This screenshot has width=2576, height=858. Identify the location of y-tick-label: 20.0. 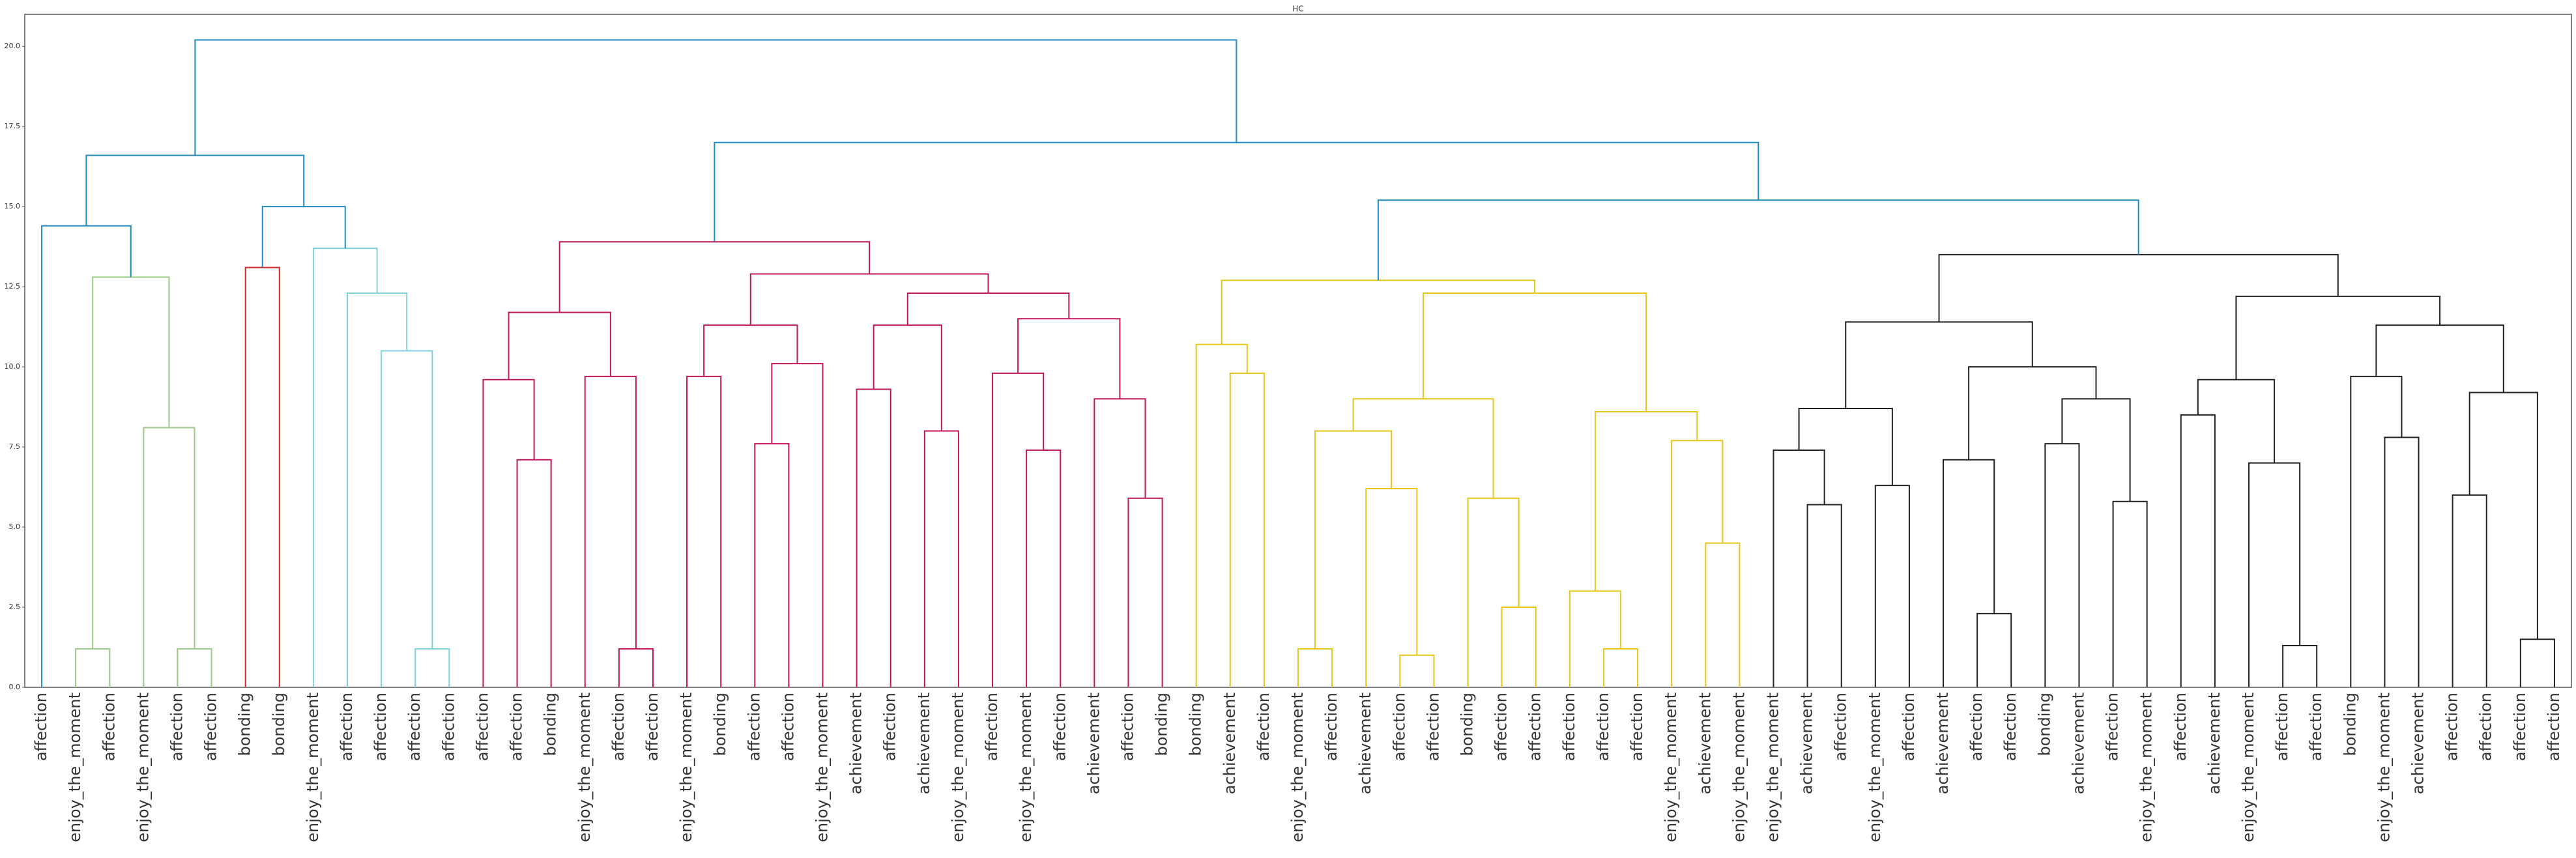
(13, 46).